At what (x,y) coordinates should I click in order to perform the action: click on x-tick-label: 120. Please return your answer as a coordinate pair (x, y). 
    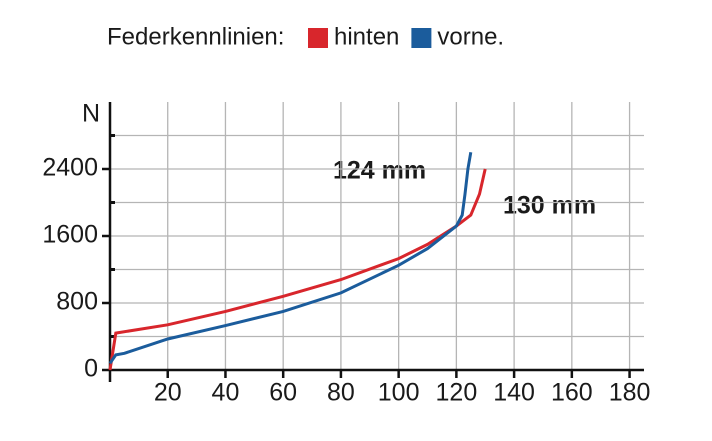
    Looking at the image, I should click on (457, 393).